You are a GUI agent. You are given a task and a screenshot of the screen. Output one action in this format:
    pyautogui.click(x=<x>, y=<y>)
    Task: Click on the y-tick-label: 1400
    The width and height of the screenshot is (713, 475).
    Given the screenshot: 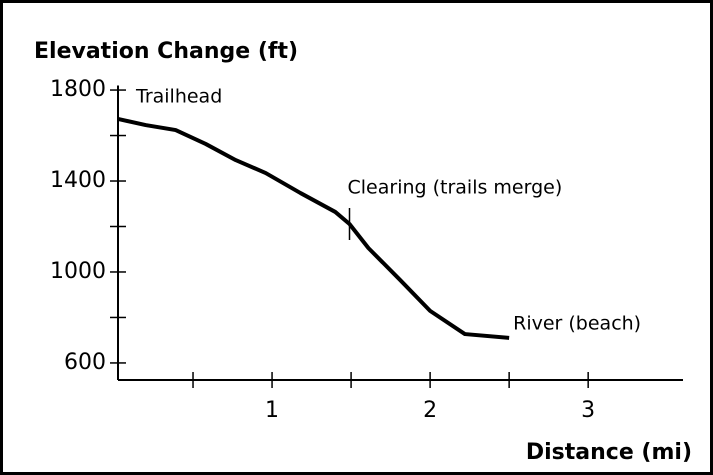 What is the action you would take?
    pyautogui.click(x=78, y=180)
    